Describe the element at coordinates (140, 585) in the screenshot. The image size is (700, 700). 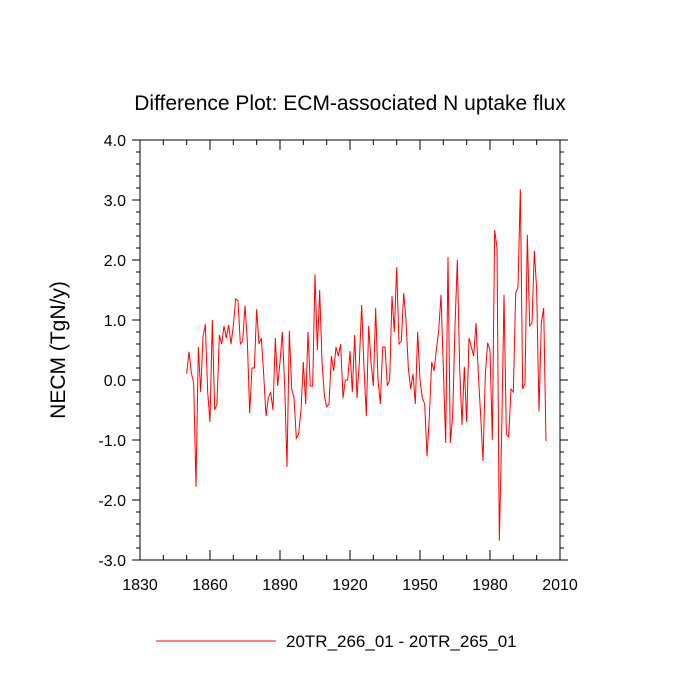
I see `x-tick-label: 1830` at that location.